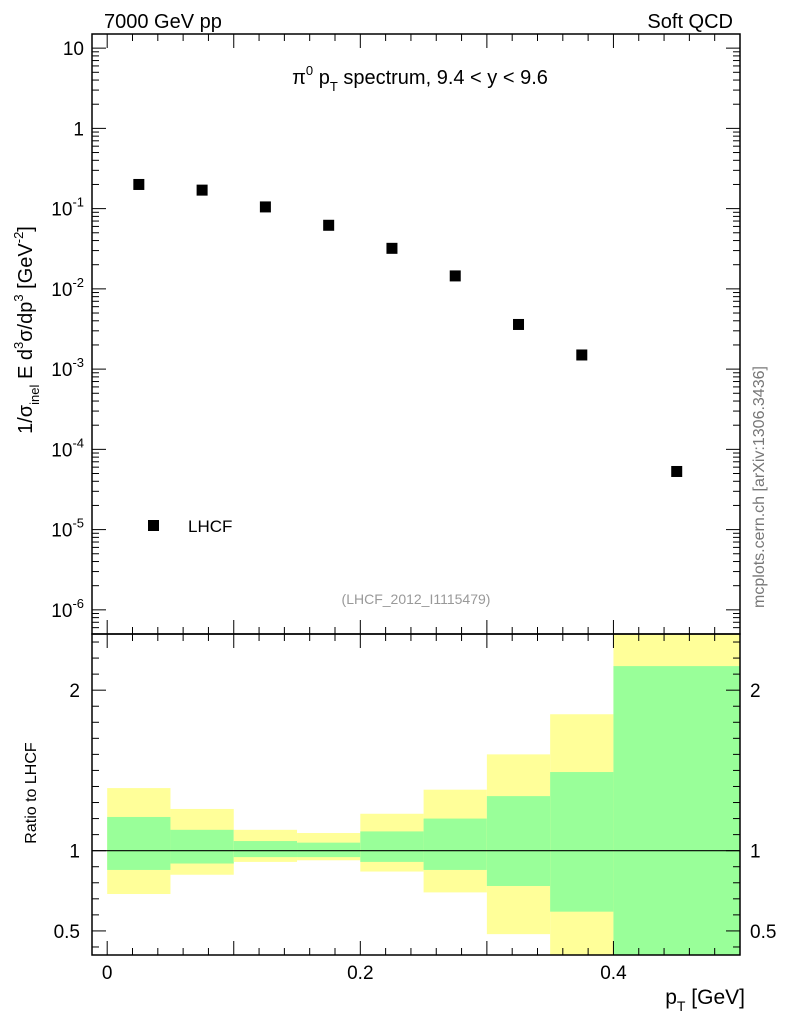 This screenshot has width=786, height=1024. What do you see at coordinates (74, 852) in the screenshot?
I see `lower-y-tick-label: 1` at bounding box center [74, 852].